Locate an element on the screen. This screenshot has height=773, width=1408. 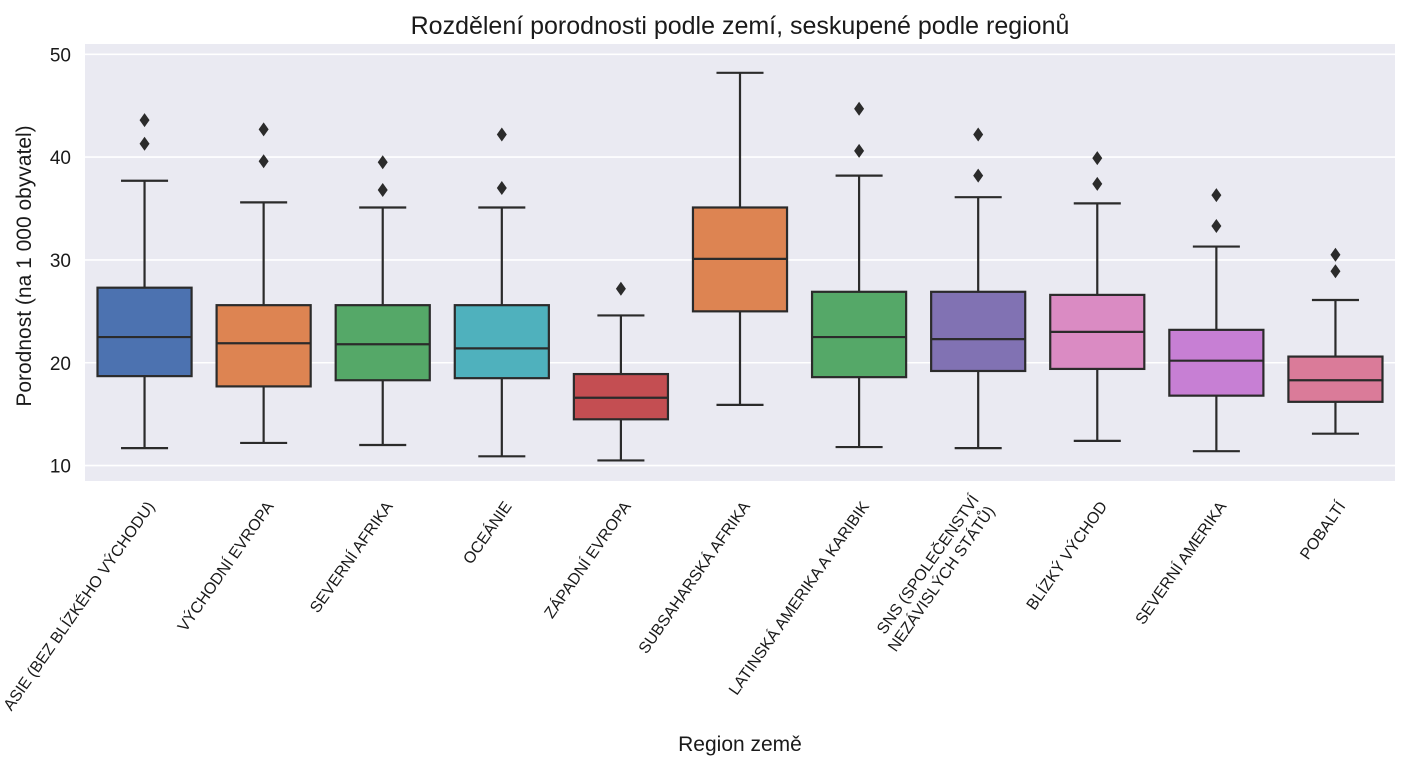
x-tick-label-line: POBALTÍ is located at coordinates (1323, 530).